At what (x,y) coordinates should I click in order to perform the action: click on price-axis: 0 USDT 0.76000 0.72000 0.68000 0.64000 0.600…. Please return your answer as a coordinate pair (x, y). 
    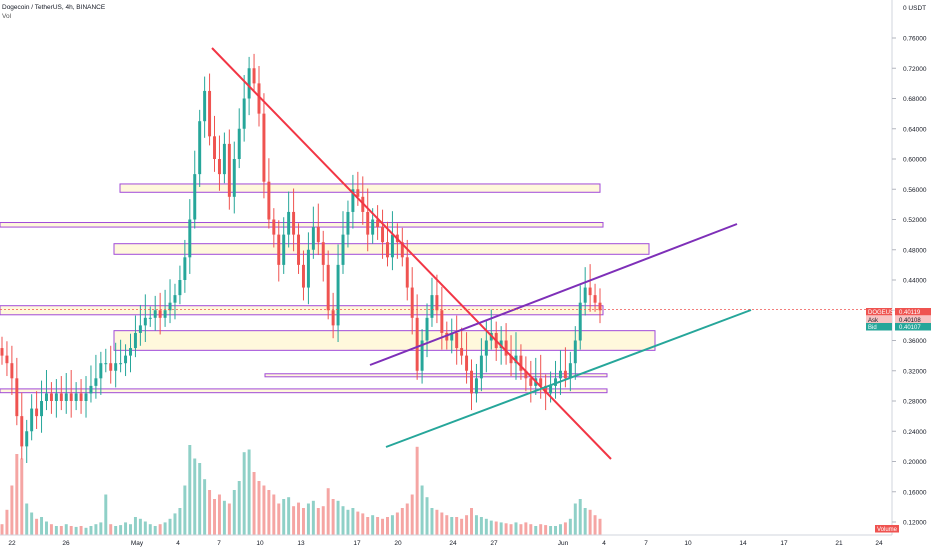
    Looking at the image, I should click on (911, 267).